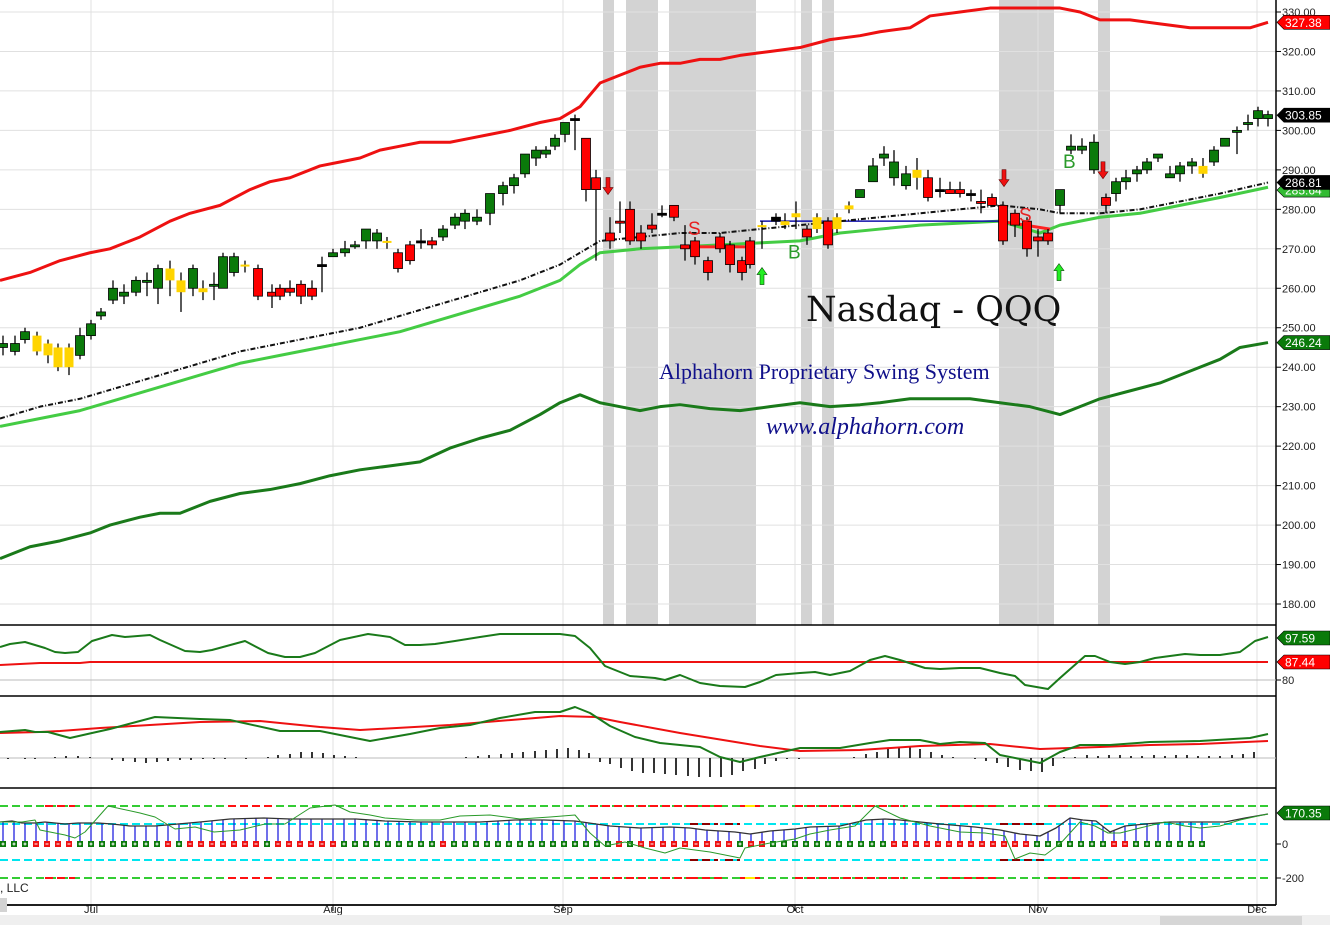 Image resolution: width=1330 pixels, height=930 pixels. I want to click on x-axis-cursor-label, so click(3, 905).